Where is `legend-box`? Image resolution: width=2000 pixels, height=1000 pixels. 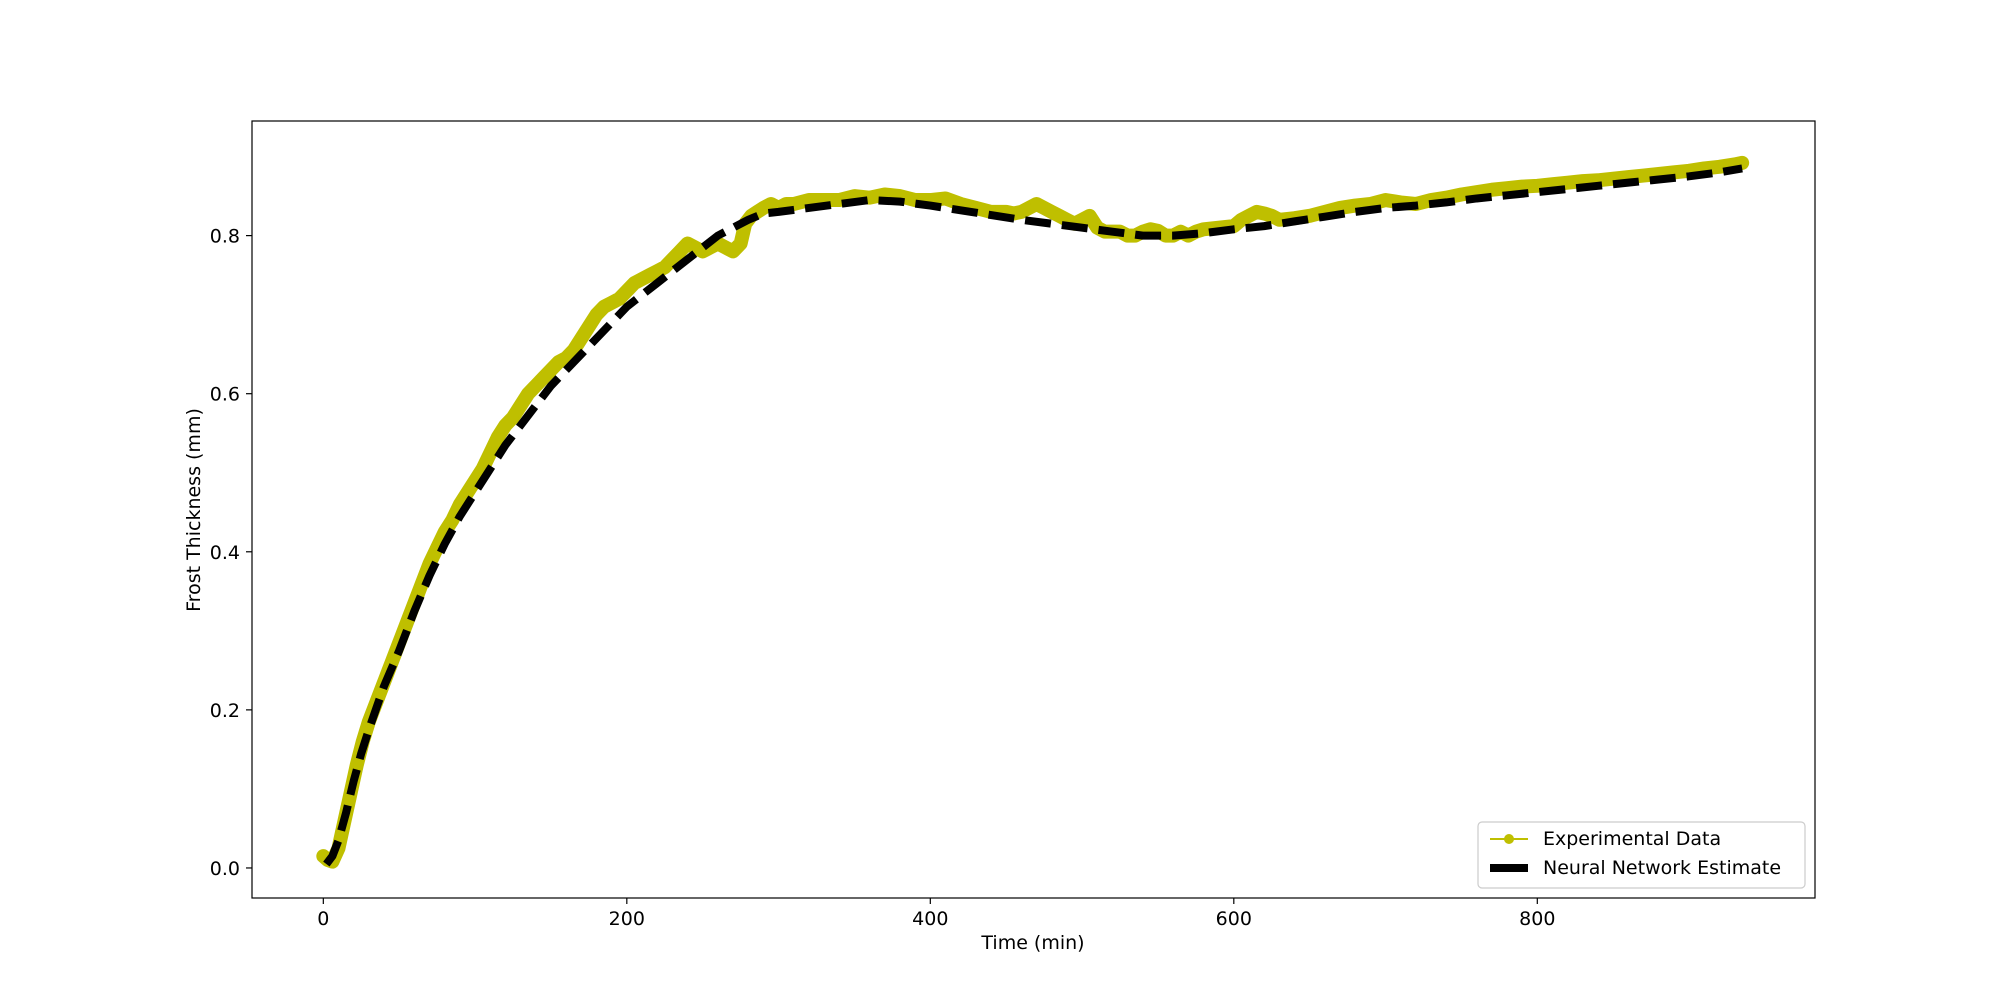 legend-box is located at coordinates (1641, 855).